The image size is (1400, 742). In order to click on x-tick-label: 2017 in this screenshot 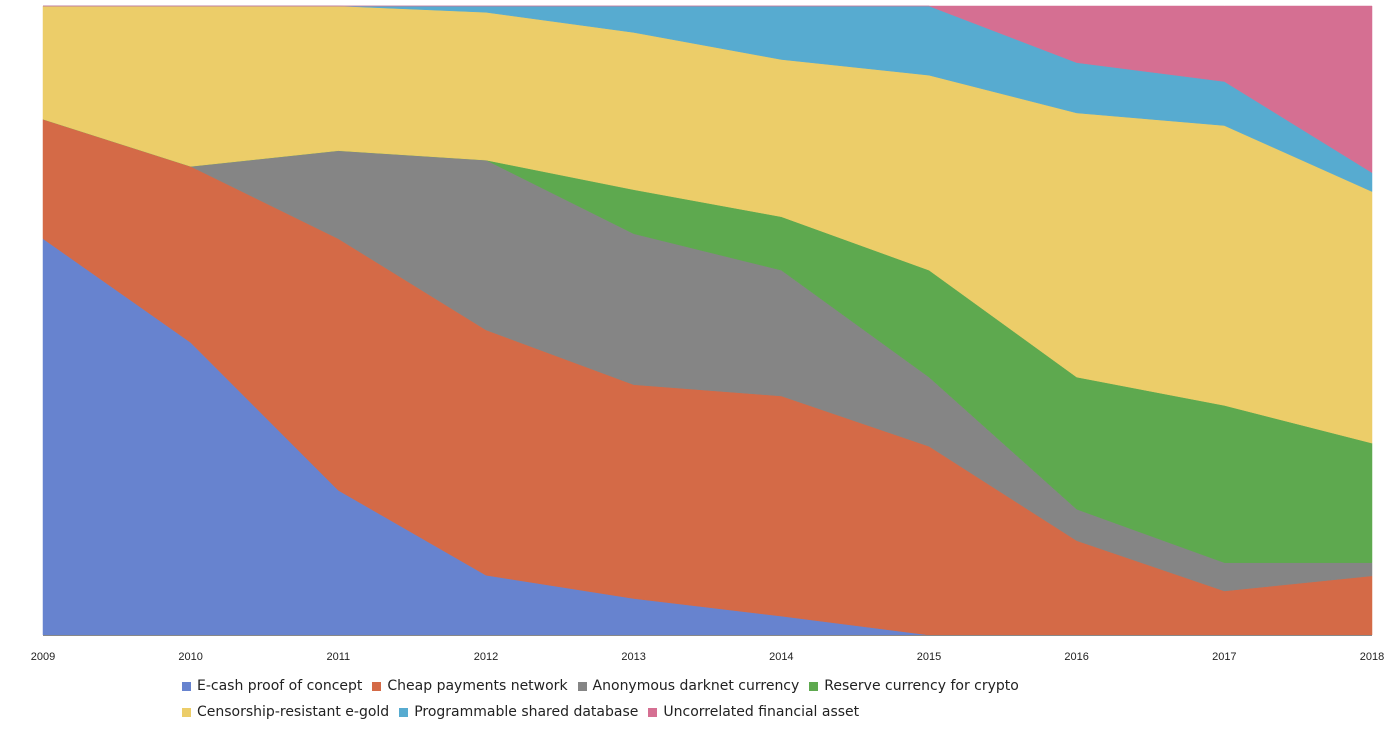, I will do `click(1224, 657)`.